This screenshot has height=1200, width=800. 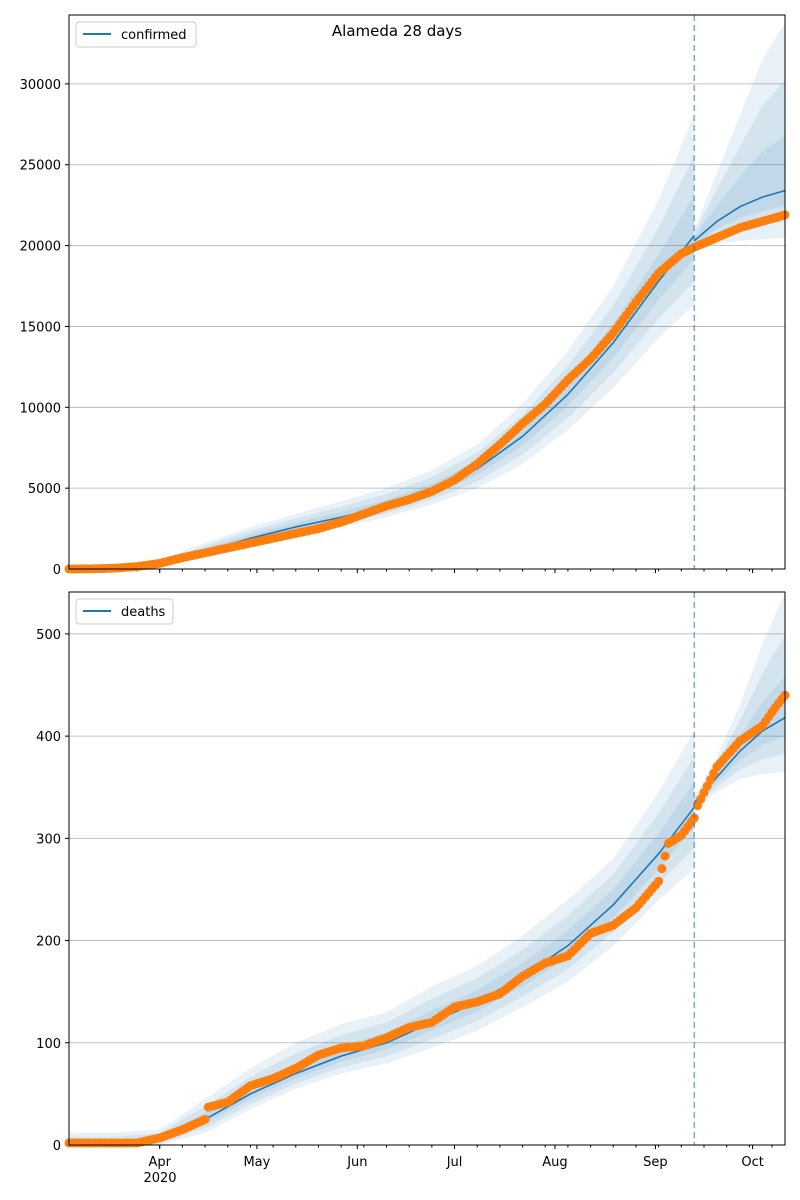 I want to click on x-tick-label: Apr, so click(x=159, y=1162).